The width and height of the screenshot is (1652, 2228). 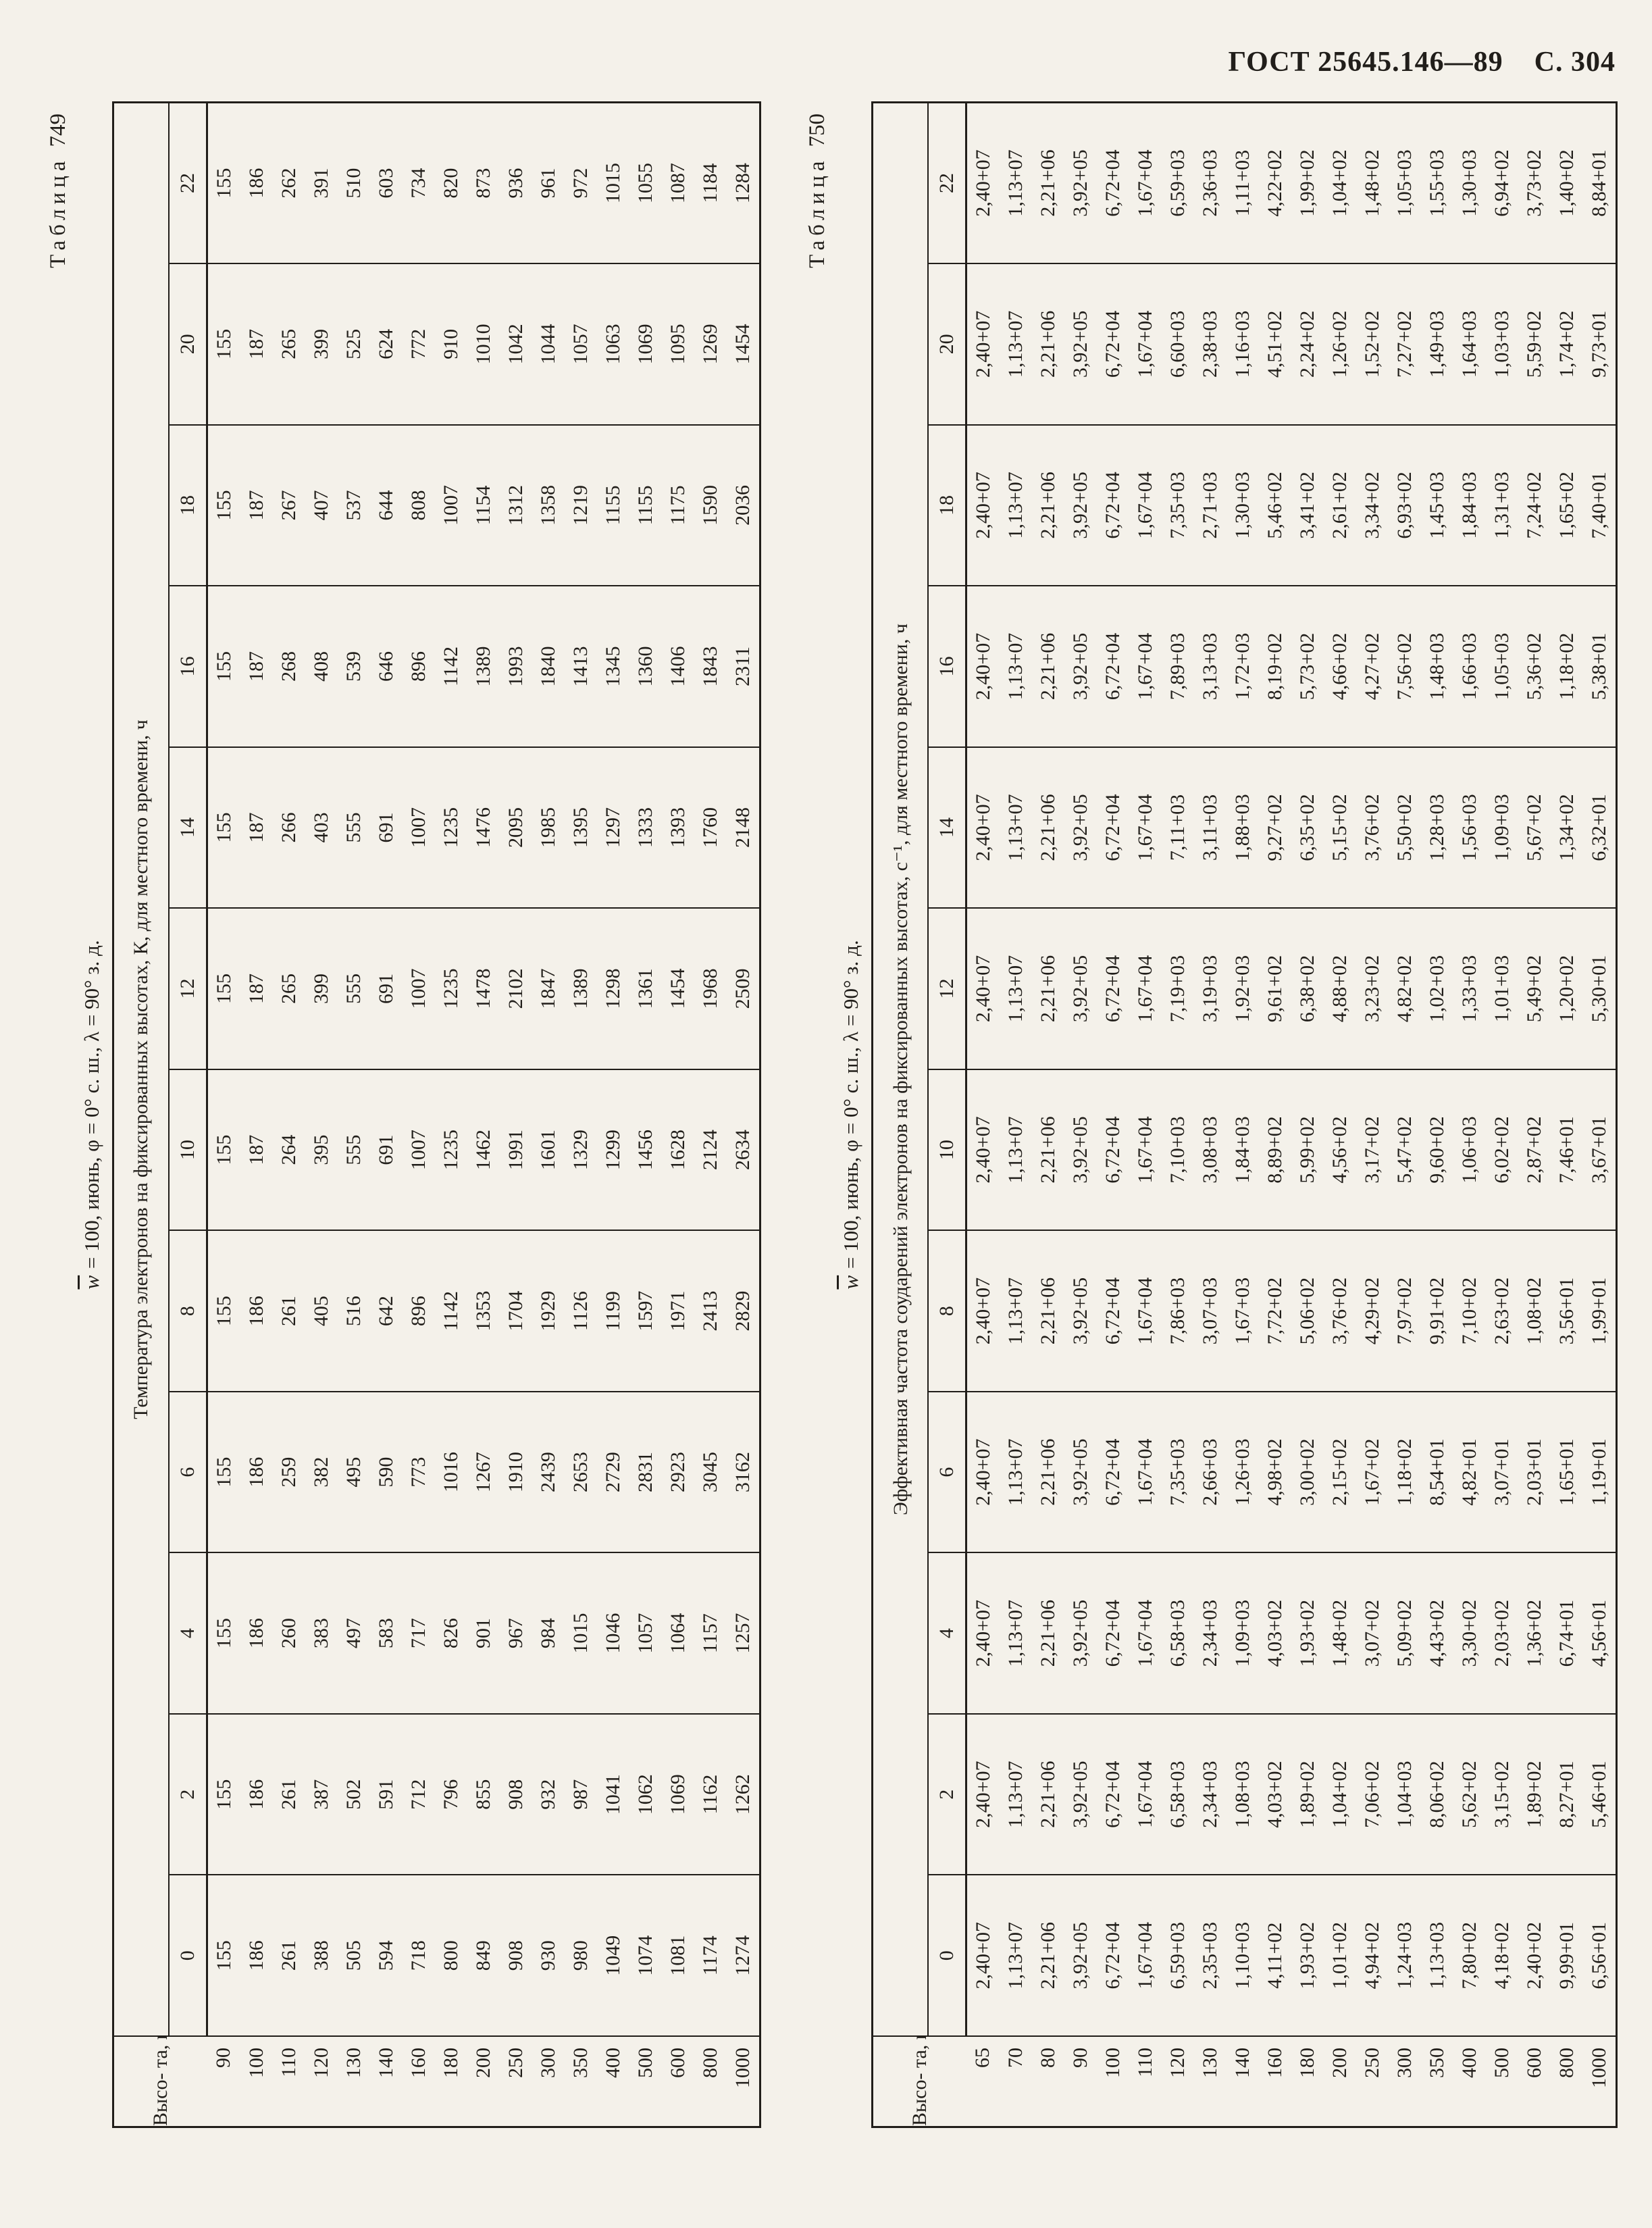 What do you see at coordinates (613, 1955) in the screenshot?
I see `value-cell: 1049` at bounding box center [613, 1955].